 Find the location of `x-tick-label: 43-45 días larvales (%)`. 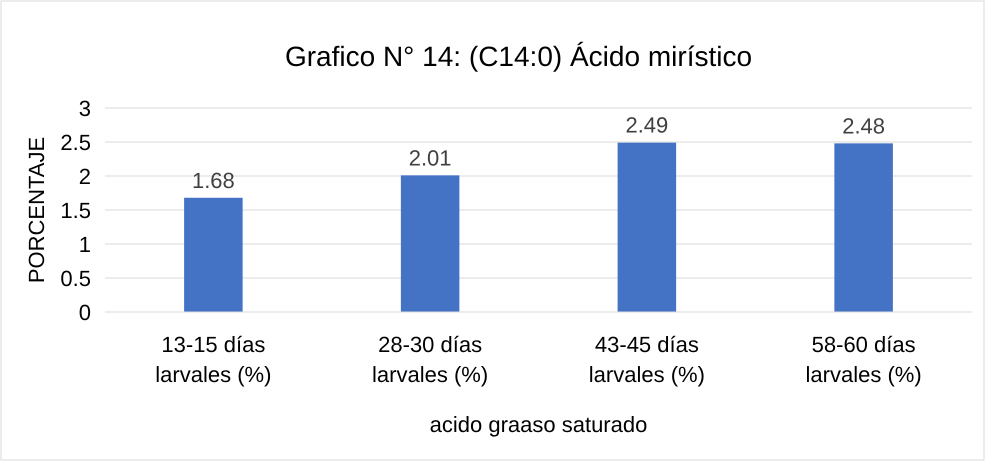

x-tick-label: 43-45 días larvales (%) is located at coordinates (646, 359).